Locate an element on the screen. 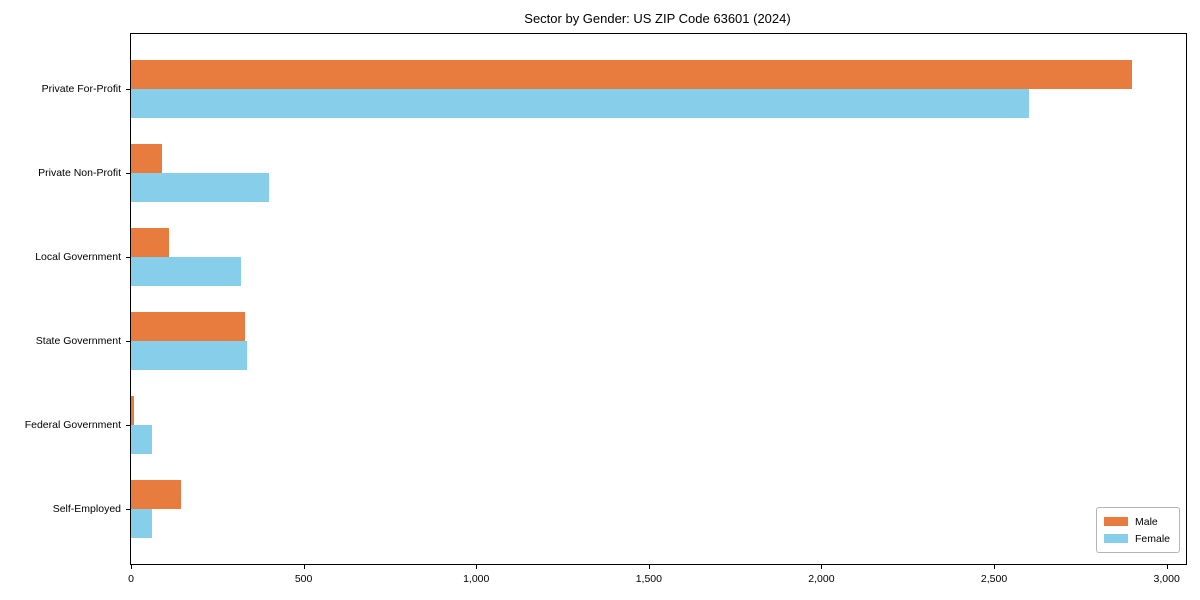  x-tick-label-2000: 2,000 is located at coordinates (821, 579).